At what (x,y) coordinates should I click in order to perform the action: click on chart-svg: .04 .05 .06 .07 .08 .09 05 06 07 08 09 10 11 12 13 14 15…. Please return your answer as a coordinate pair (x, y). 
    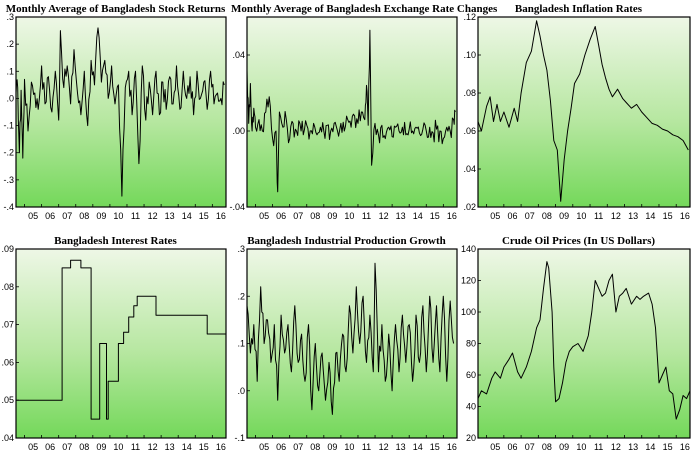
    Looking at the image, I should click on (114, 348).